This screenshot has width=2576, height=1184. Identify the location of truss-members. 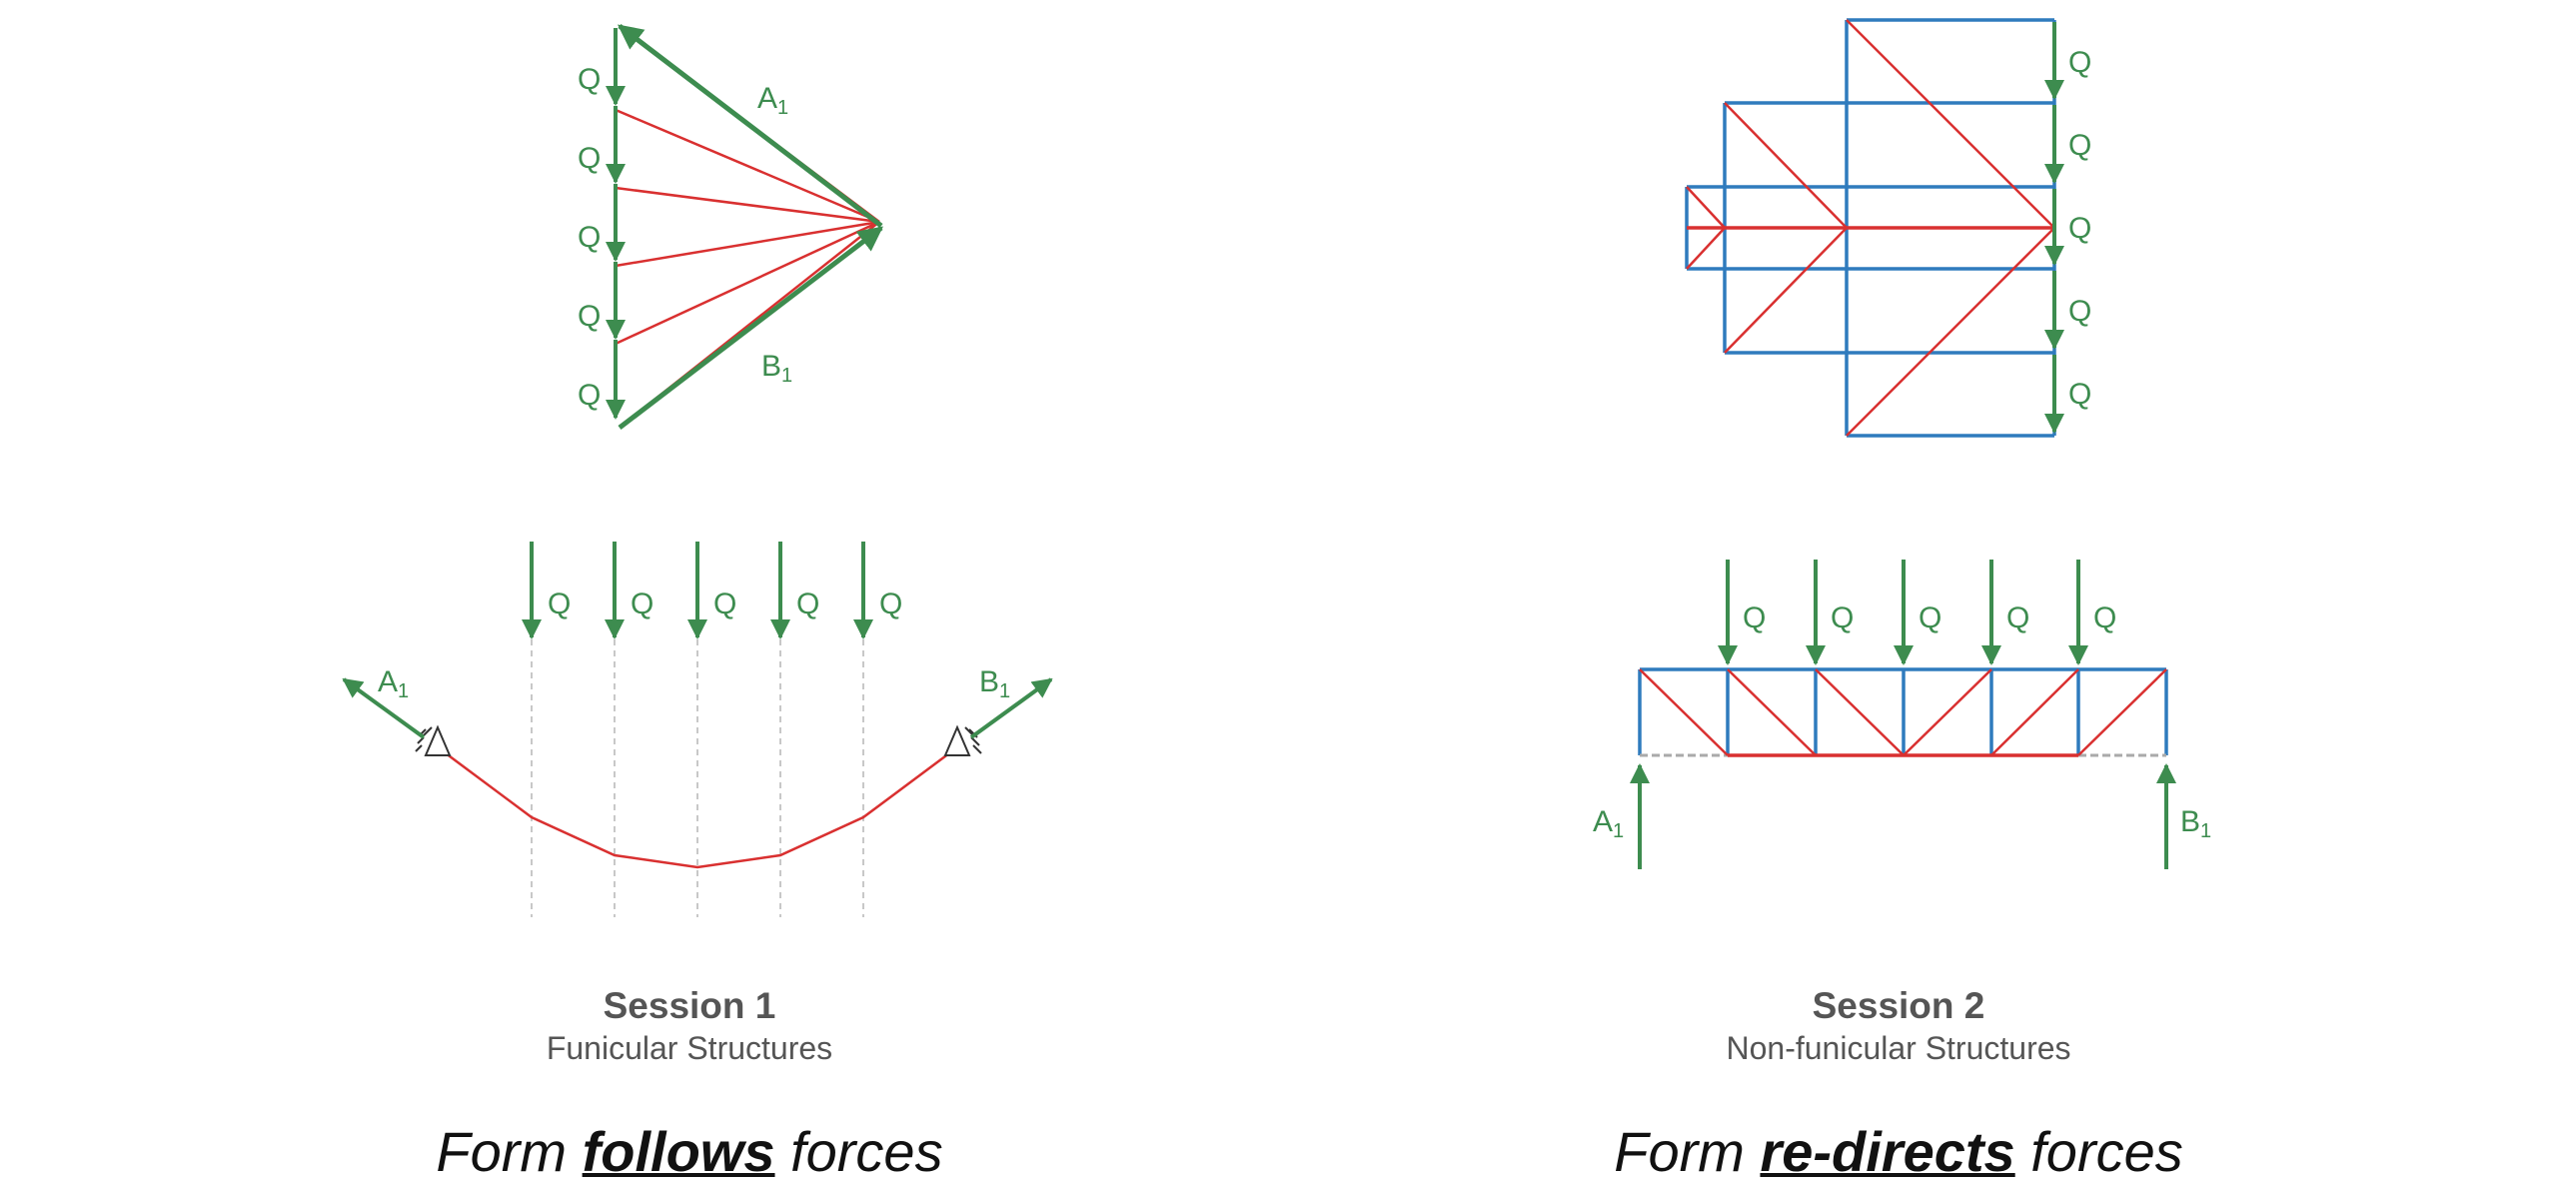
(1903, 712).